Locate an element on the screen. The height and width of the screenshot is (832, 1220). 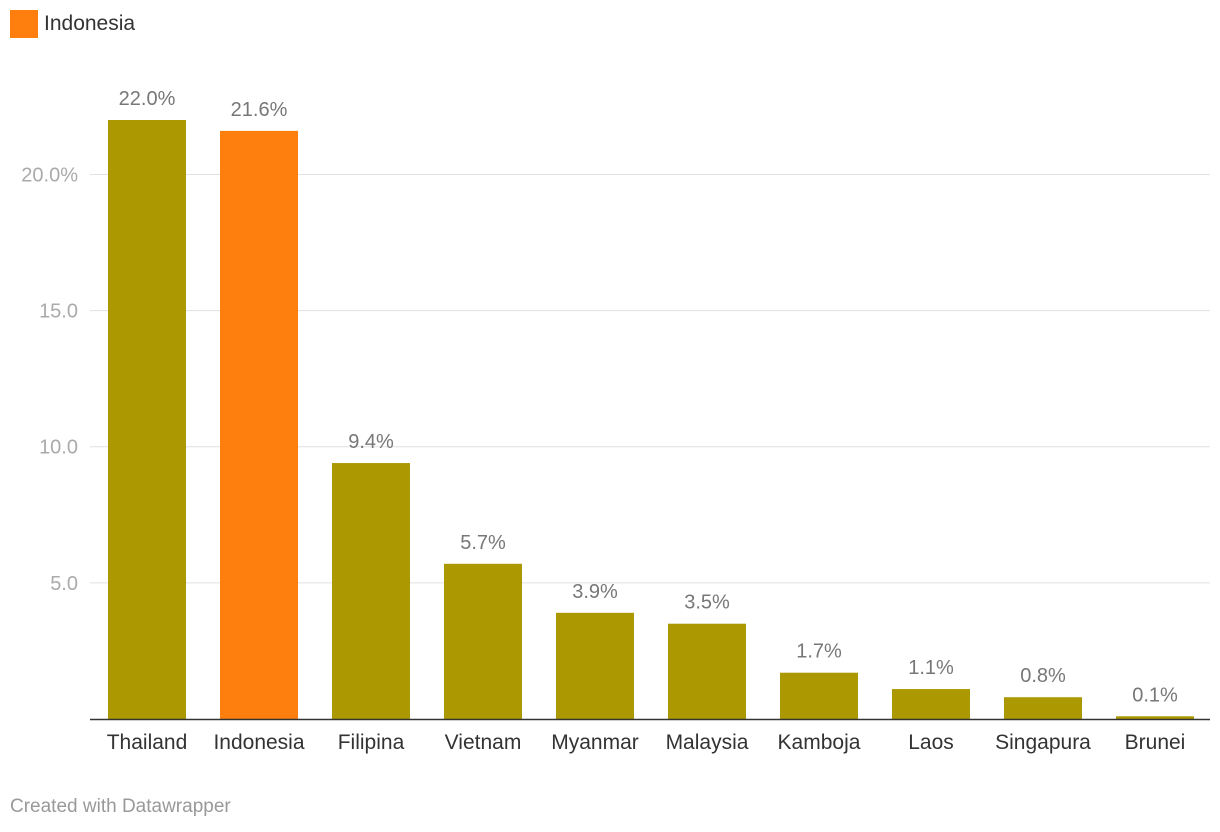
category-label: Brunei is located at coordinates (1155, 742).